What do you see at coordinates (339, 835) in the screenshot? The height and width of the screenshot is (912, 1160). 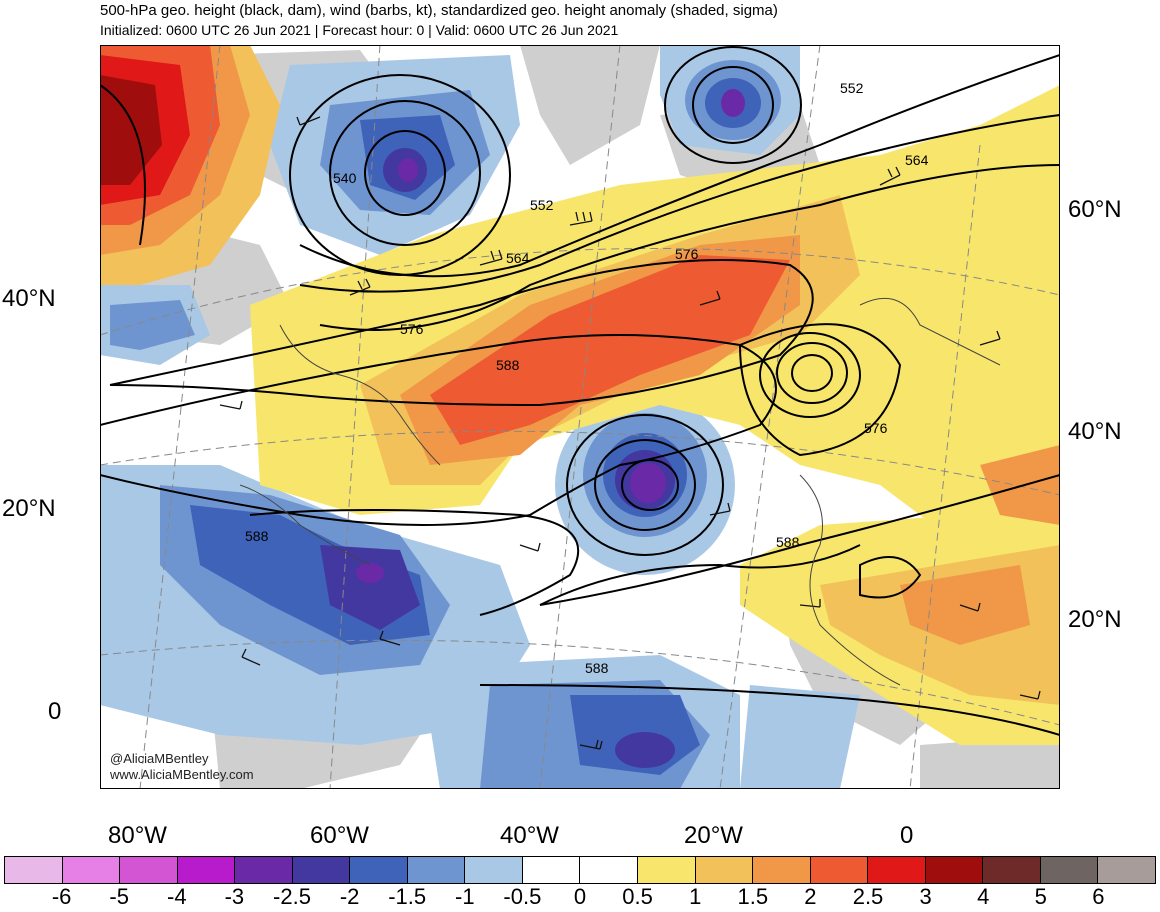 I see `lon-label: 60°W` at bounding box center [339, 835].